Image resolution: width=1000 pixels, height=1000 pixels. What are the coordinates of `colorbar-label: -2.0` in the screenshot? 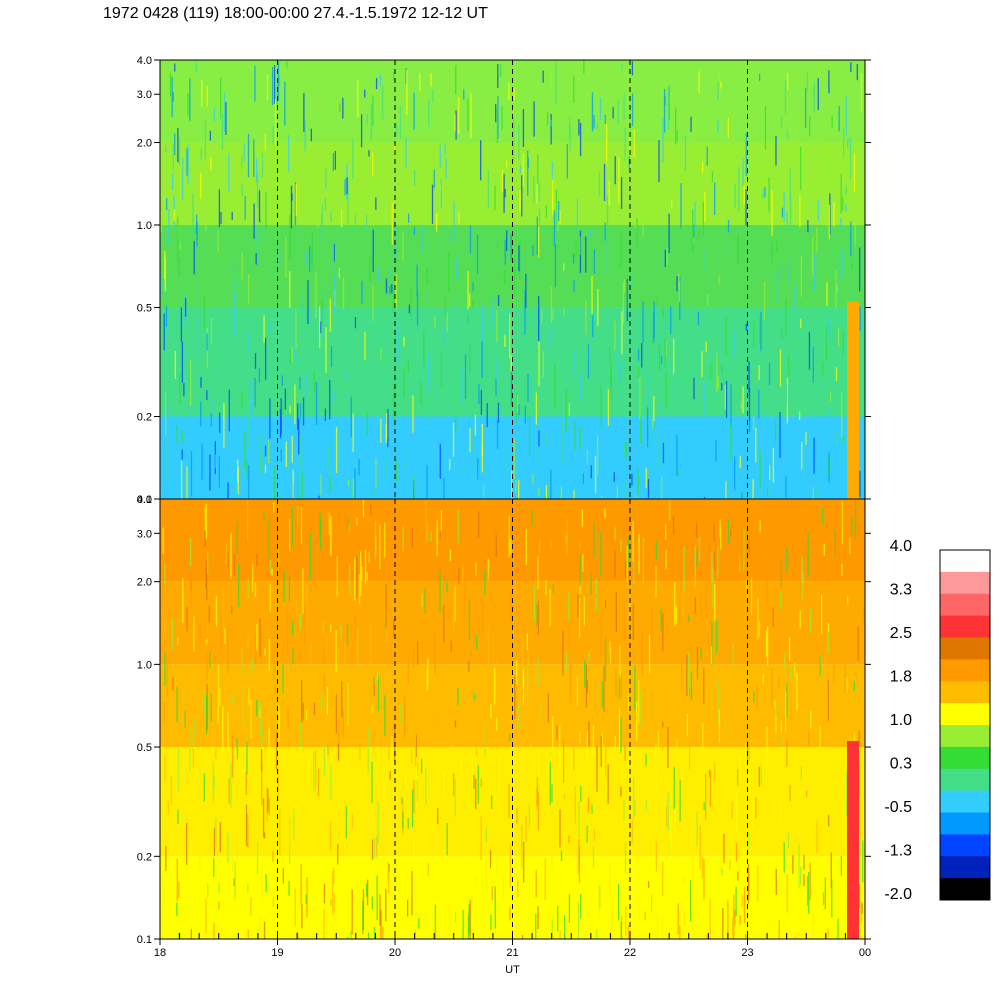 It's located at (898, 894).